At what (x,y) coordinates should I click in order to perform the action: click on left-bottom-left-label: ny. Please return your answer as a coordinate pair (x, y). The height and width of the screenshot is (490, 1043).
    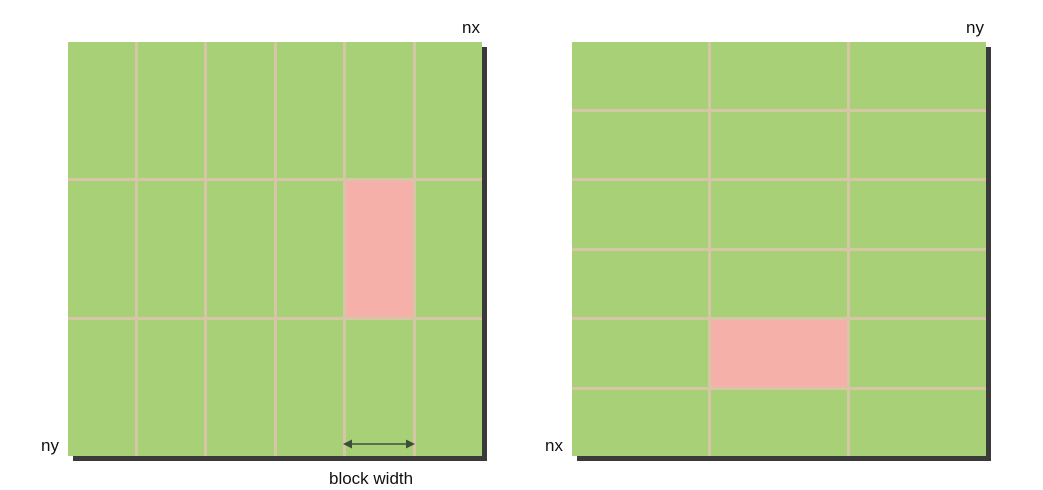
    Looking at the image, I should click on (50, 445).